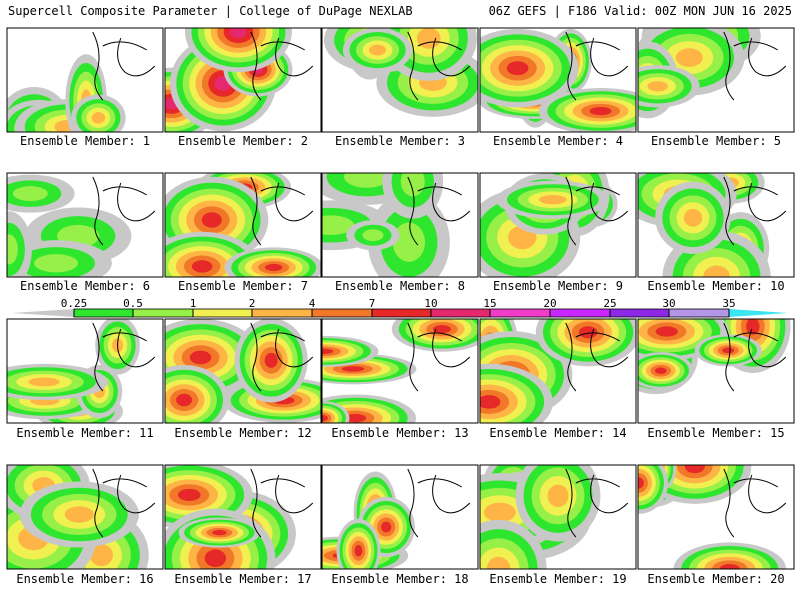  I want to click on member-label-20: Ensemble Member: 20, so click(716, 579).